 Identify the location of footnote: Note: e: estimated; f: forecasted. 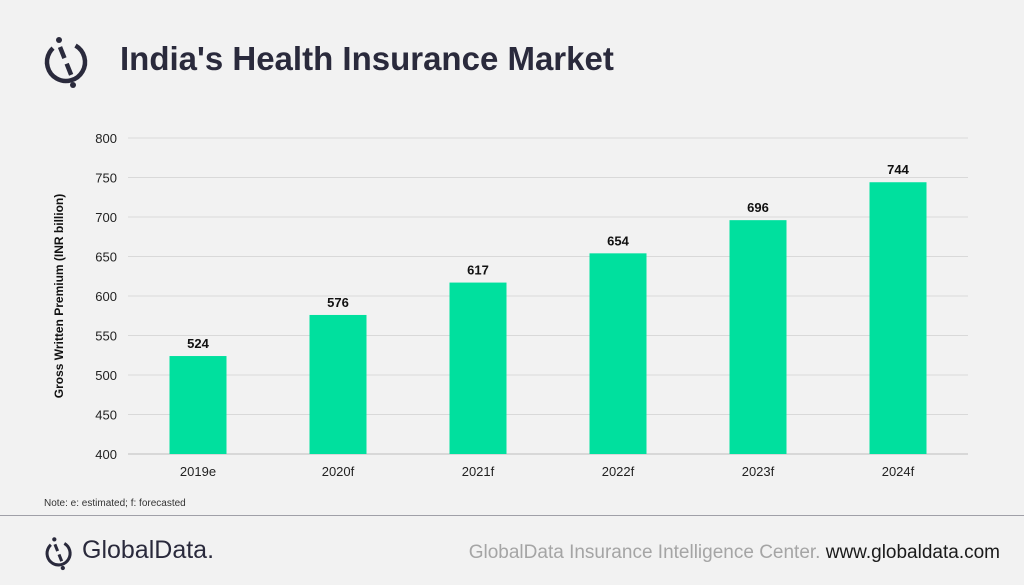
(115, 503).